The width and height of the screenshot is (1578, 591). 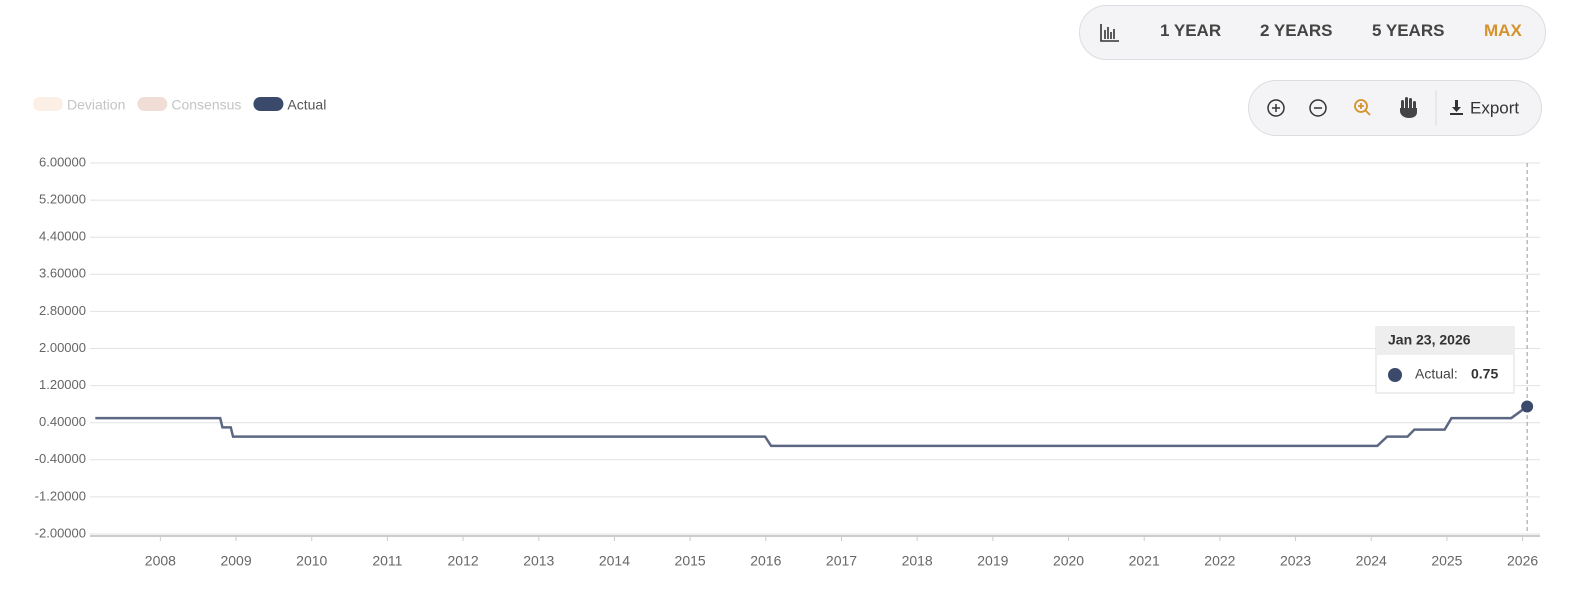 What do you see at coordinates (235, 561) in the screenshot?
I see `x-tick-label: 2009` at bounding box center [235, 561].